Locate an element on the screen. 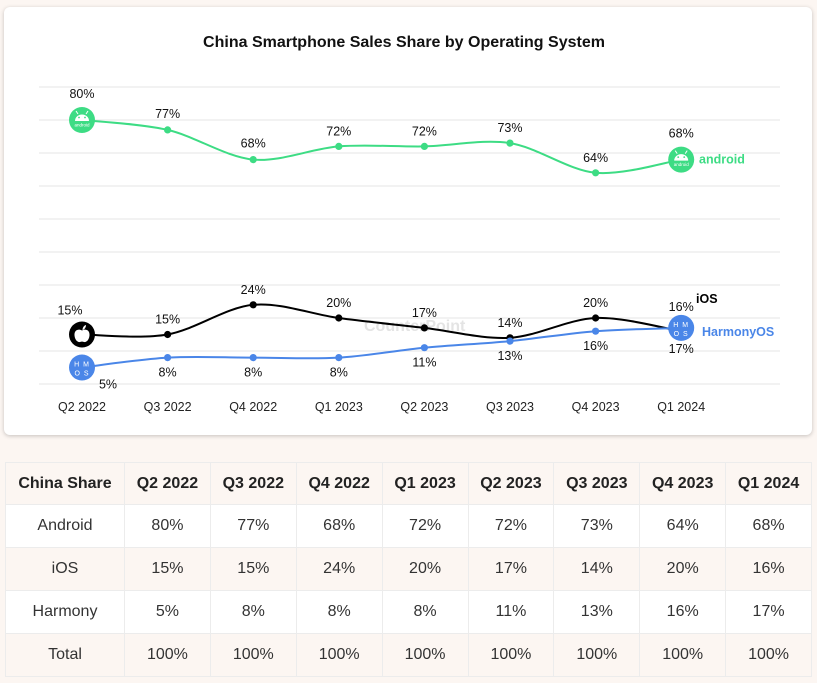 Image resolution: width=817 pixels, height=683 pixels. table-cell: 20% is located at coordinates (683, 569).